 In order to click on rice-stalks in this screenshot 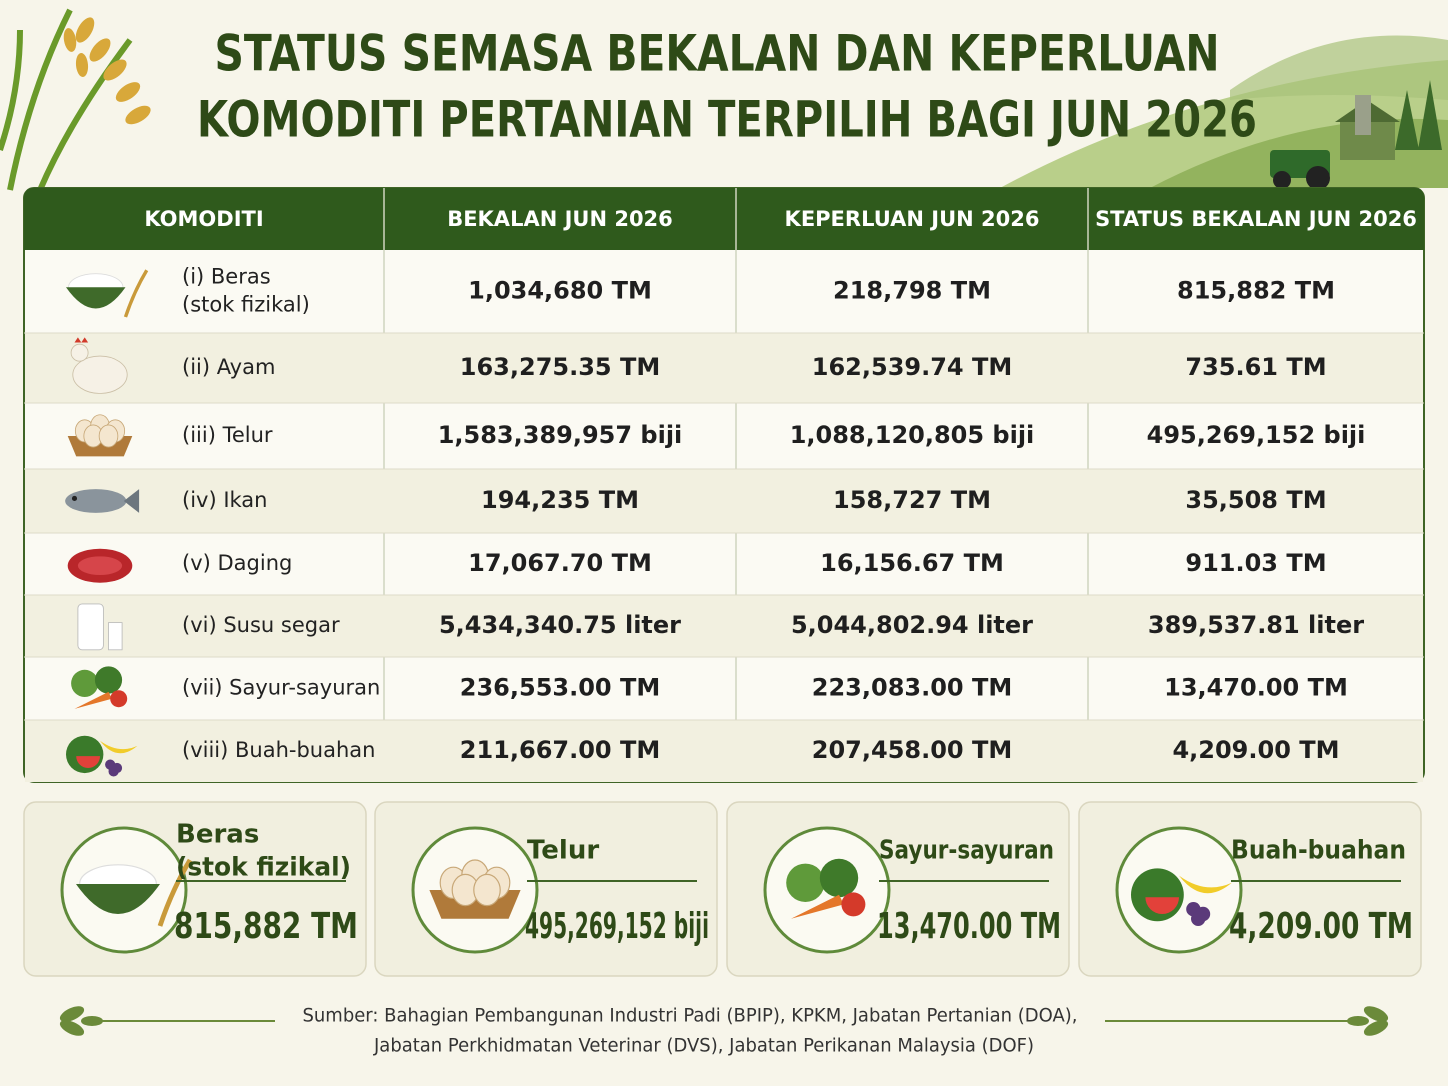, I will do `click(75, 100)`.